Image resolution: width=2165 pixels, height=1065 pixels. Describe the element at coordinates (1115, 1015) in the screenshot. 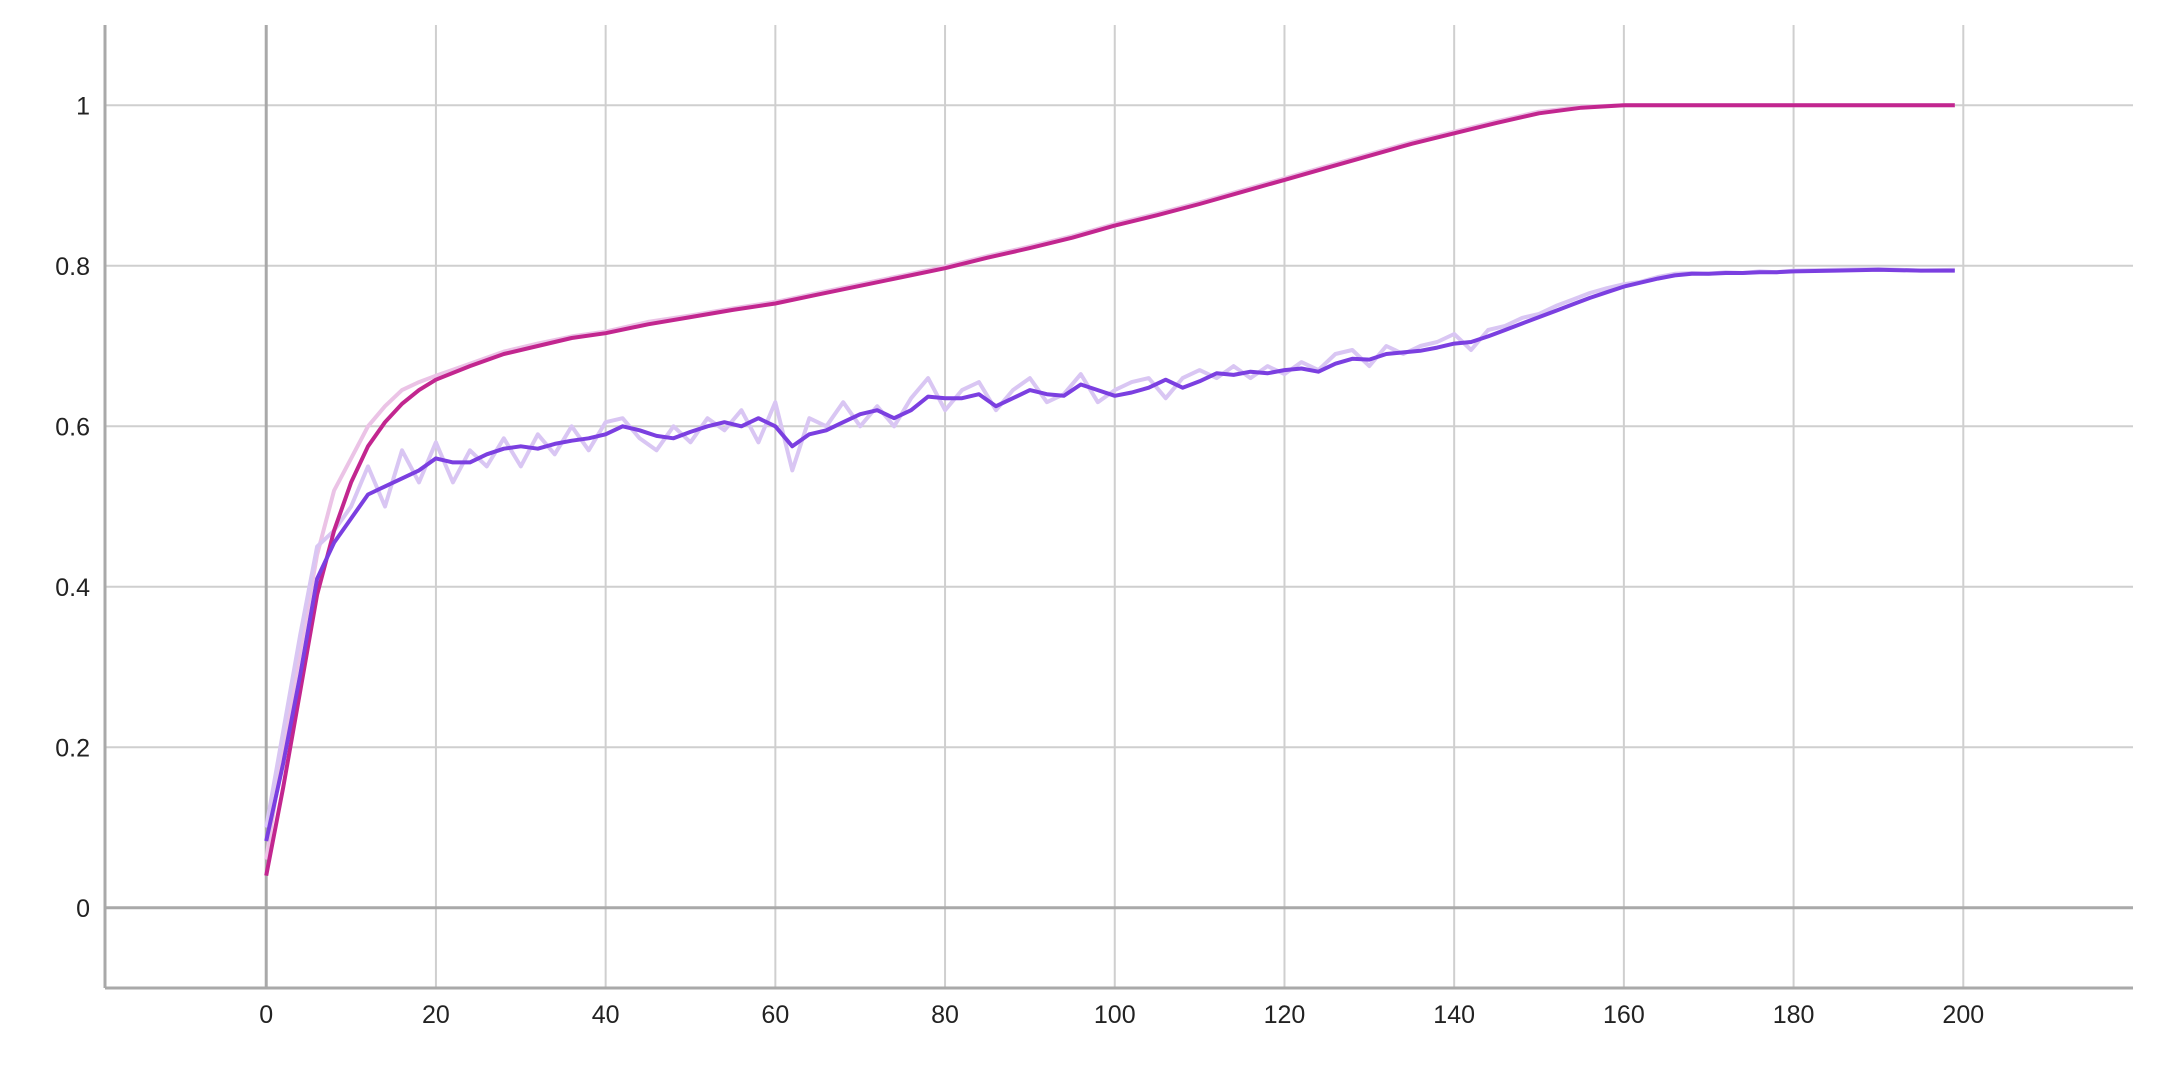

I see `x-tick-label: 100` at that location.